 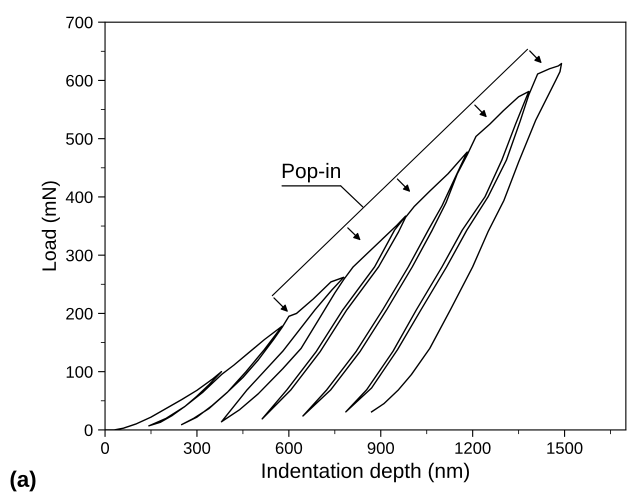 What do you see at coordinates (381, 448) in the screenshot?
I see `x-tick-label: 900` at bounding box center [381, 448].